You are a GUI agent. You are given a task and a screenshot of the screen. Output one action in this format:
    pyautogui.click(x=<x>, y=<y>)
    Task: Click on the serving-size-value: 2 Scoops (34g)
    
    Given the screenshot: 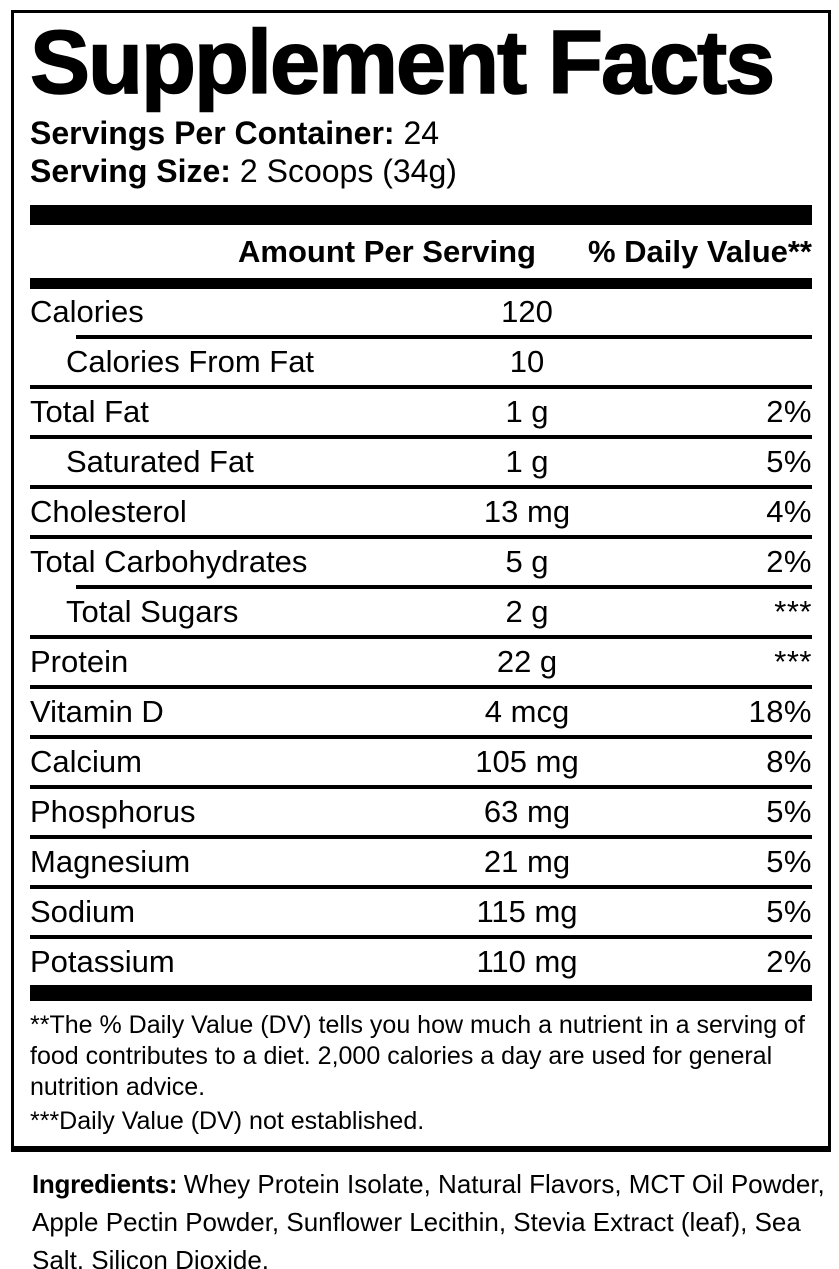 What is the action you would take?
    pyautogui.click(x=348, y=170)
    